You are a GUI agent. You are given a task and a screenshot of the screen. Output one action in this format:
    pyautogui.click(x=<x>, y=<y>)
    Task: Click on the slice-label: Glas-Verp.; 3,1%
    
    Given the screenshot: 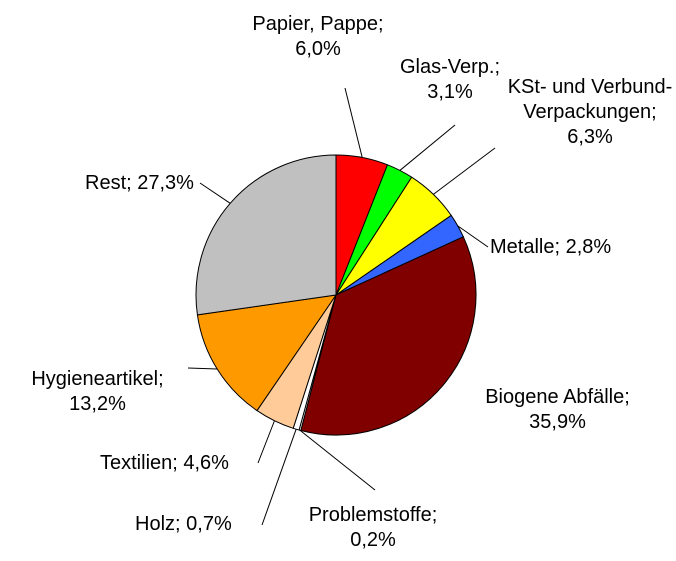 What is the action you would take?
    pyautogui.click(x=450, y=80)
    